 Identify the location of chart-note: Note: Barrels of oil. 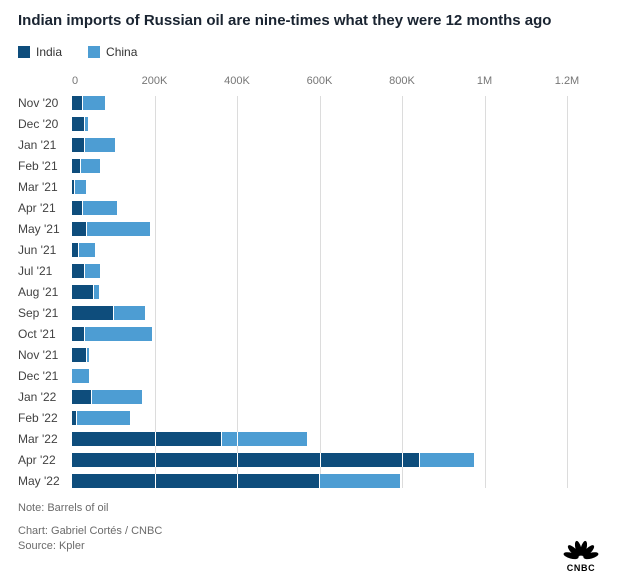
(63, 507).